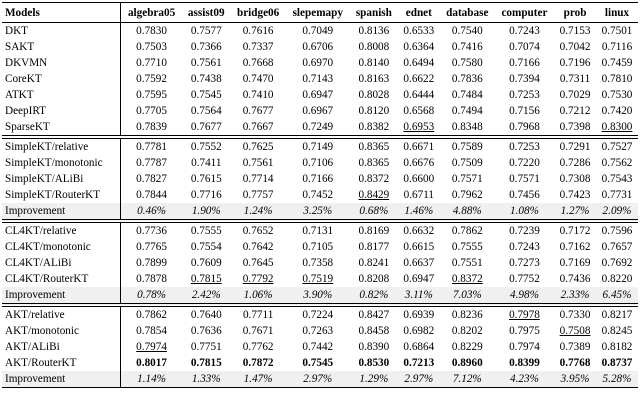 The height and width of the screenshot is (405, 640). I want to click on model-name: CL4KT/monotonic, so click(62, 247).